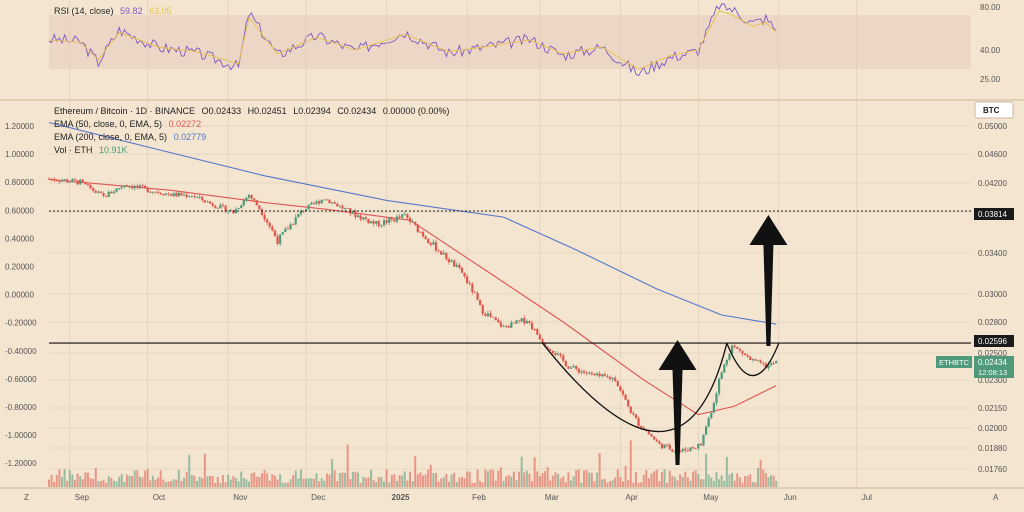 Image resolution: width=1024 pixels, height=512 pixels. Describe the element at coordinates (664, 340) in the screenshot. I see `pattern-layer` at that location.